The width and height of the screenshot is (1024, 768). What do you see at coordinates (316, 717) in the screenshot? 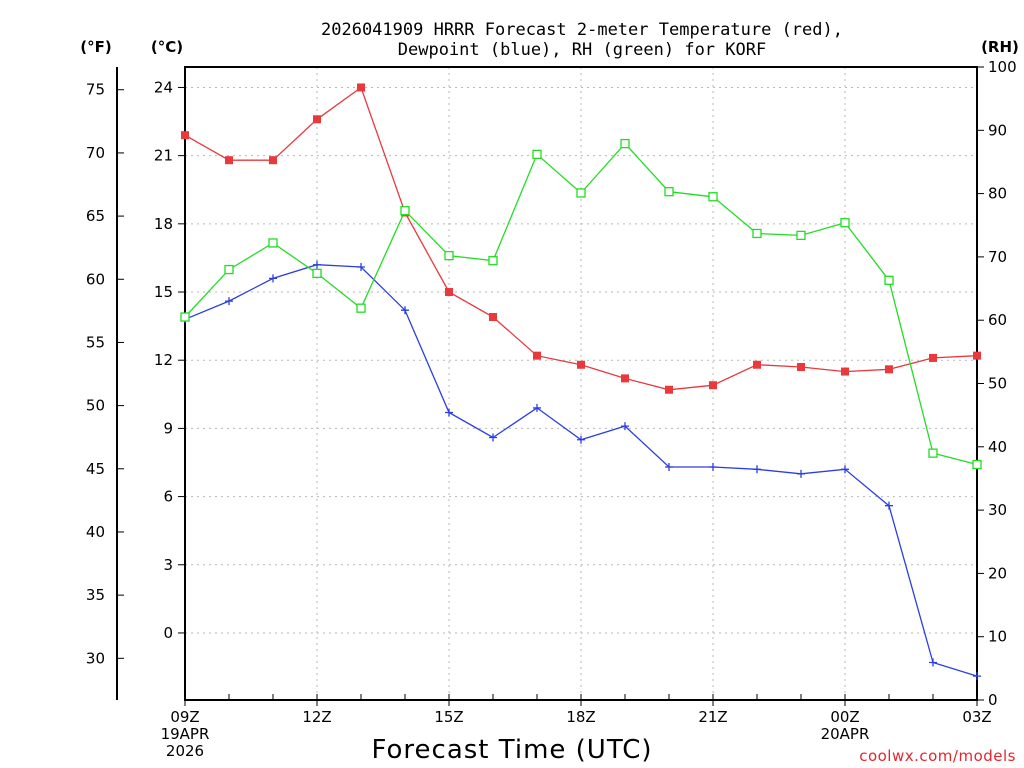
I see `x-tick-label: 12Z` at bounding box center [316, 717].